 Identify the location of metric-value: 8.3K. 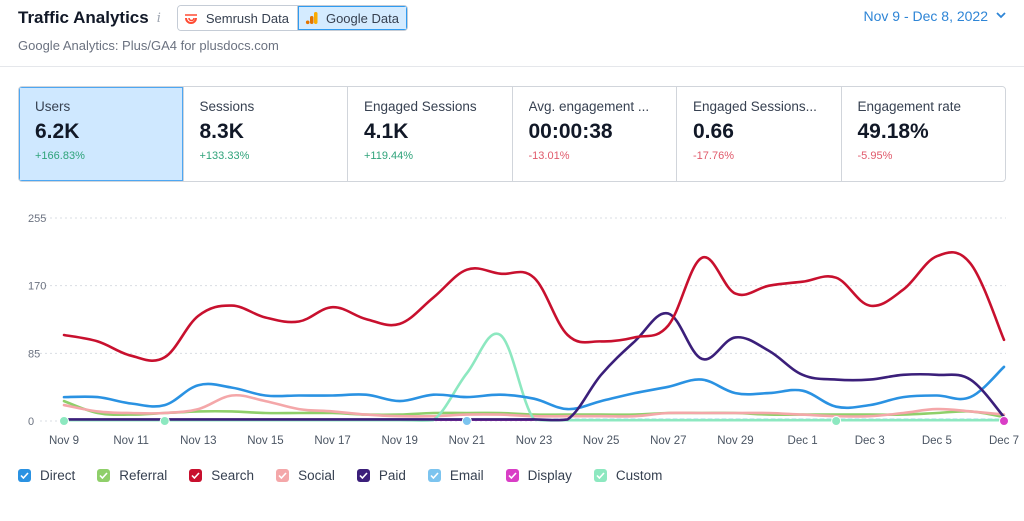
(221, 131).